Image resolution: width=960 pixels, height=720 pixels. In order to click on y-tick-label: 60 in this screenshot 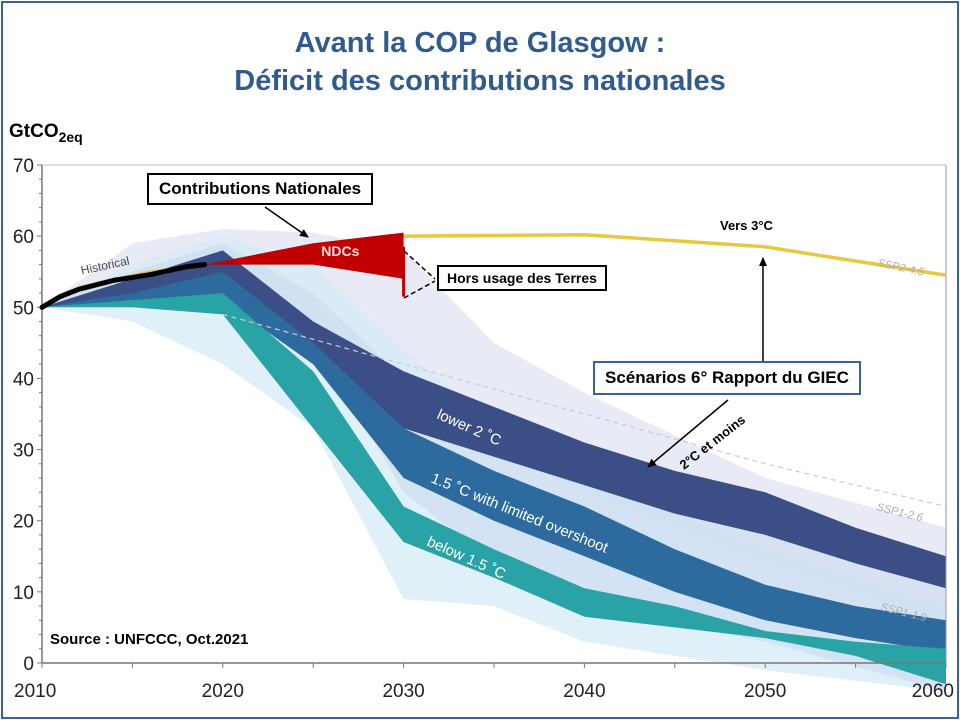, I will do `click(23, 237)`.